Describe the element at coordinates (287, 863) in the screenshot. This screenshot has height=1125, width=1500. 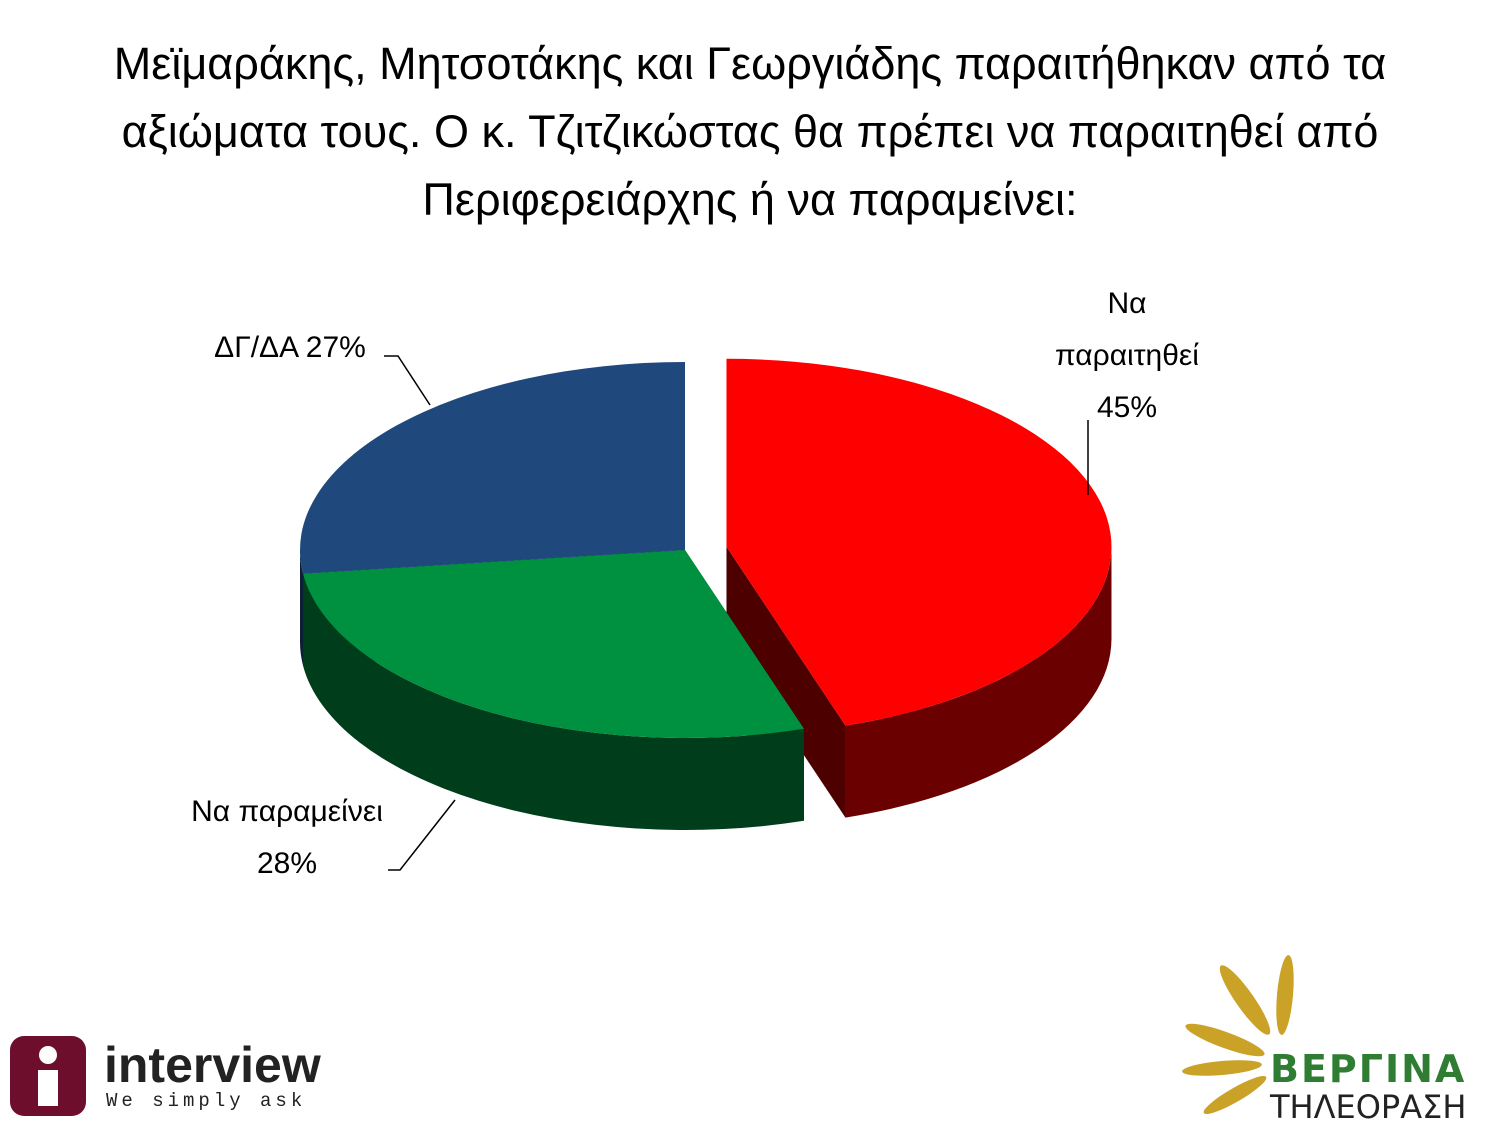
I see `slice-value-label: 28%` at that location.